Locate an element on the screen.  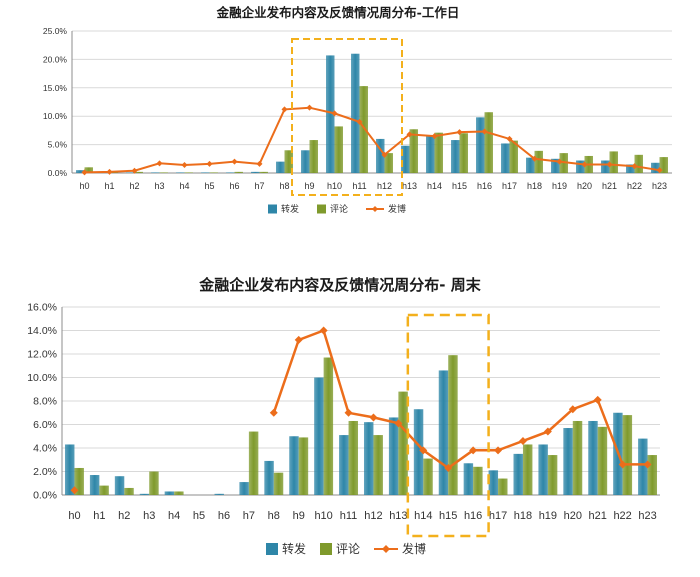
x-tick-label: h4 is located at coordinates (174, 516).